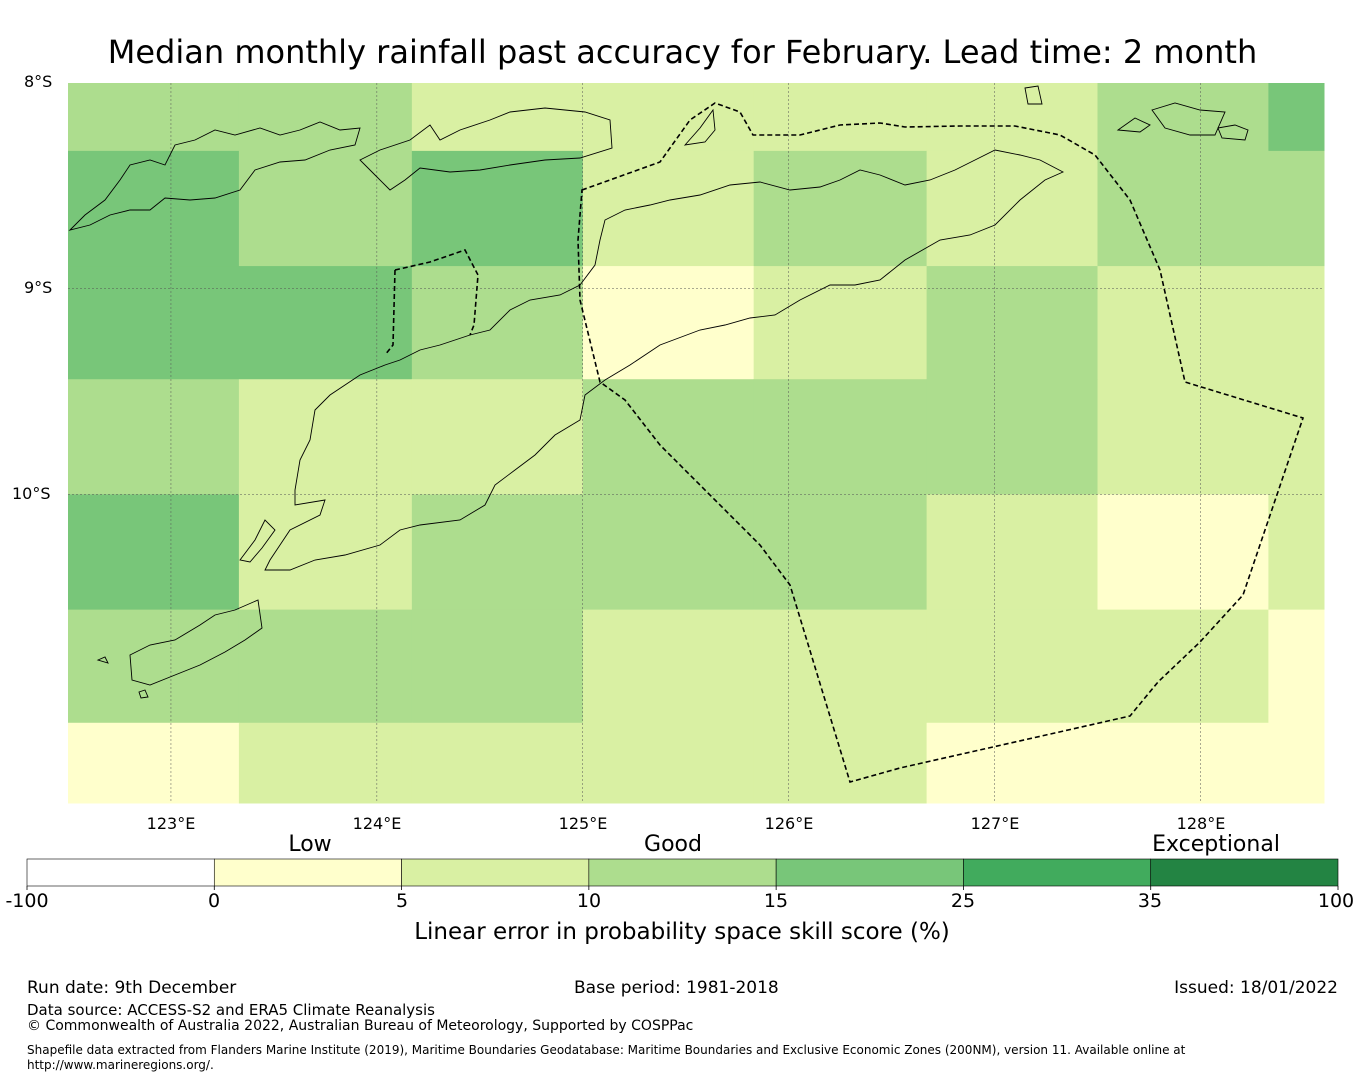  What do you see at coordinates (1133, 125) in the screenshot?
I see `coastline-wetar` at bounding box center [1133, 125].